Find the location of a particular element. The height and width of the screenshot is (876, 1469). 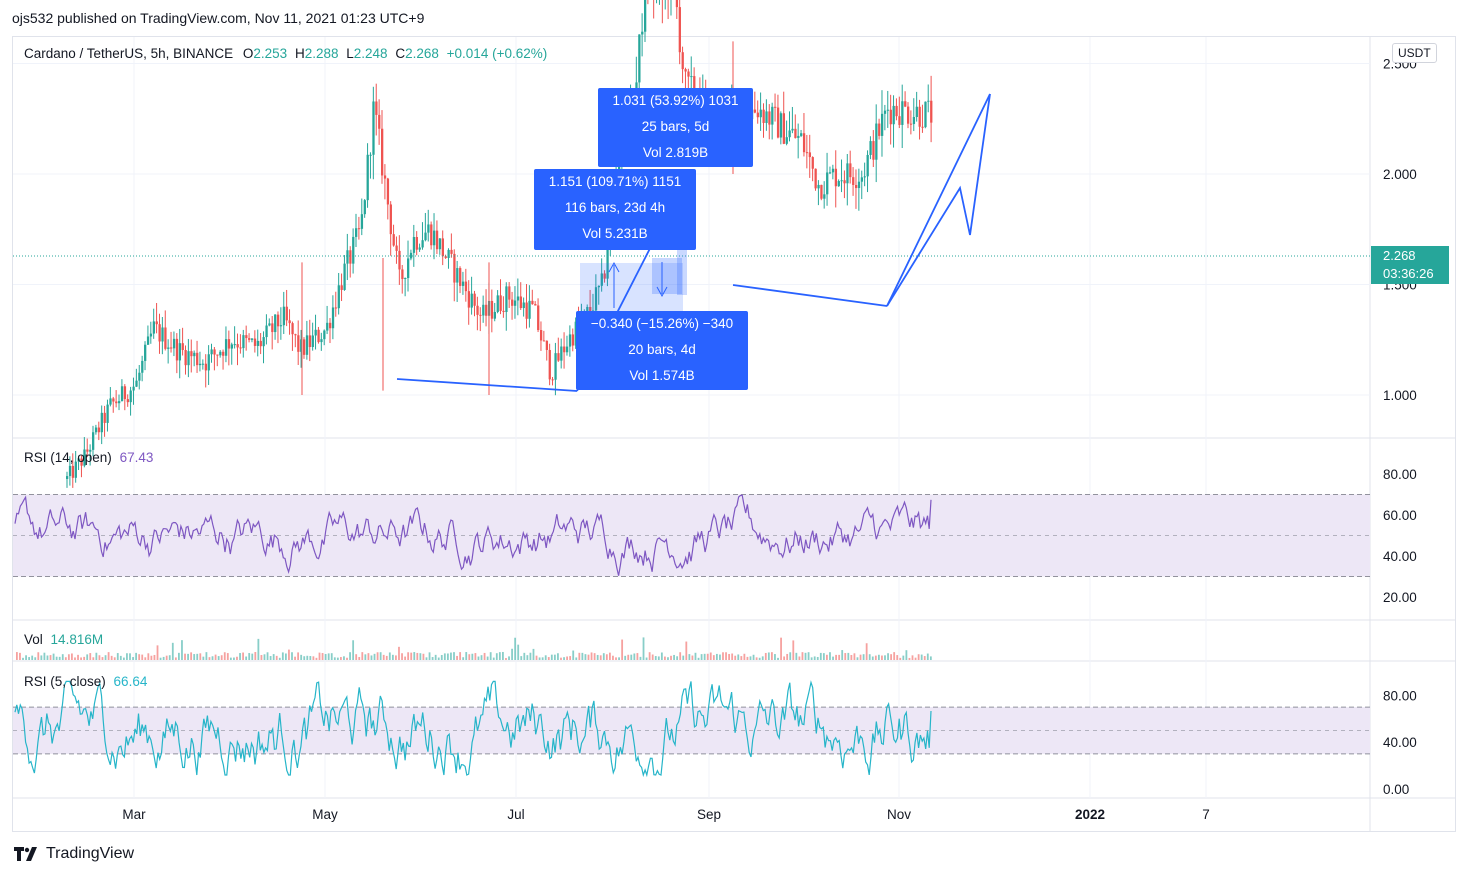

ohlc-close-label: C is located at coordinates (400, 53).